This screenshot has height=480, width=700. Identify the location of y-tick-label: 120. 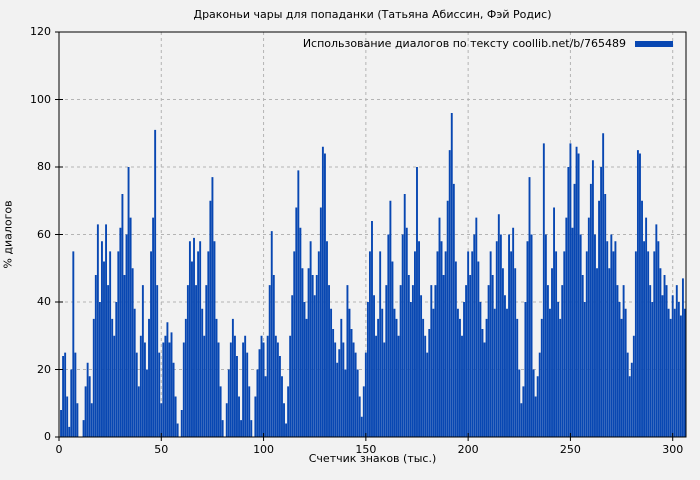
(40, 31).